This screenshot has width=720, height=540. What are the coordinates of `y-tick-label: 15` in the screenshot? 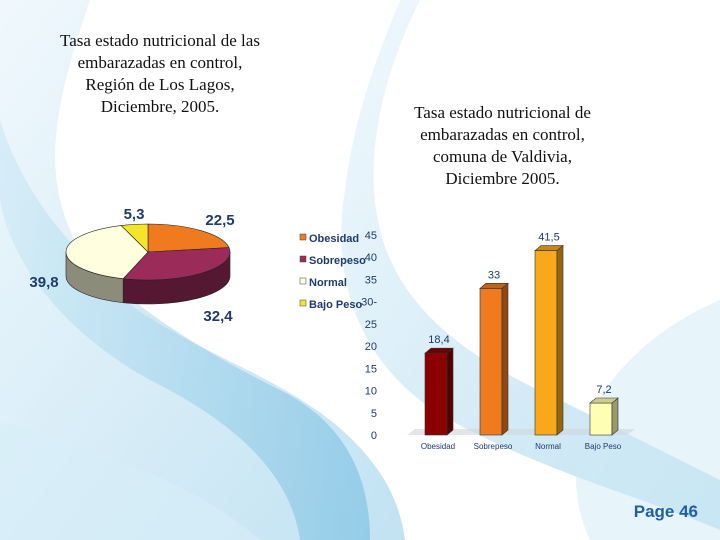 It's located at (371, 369).